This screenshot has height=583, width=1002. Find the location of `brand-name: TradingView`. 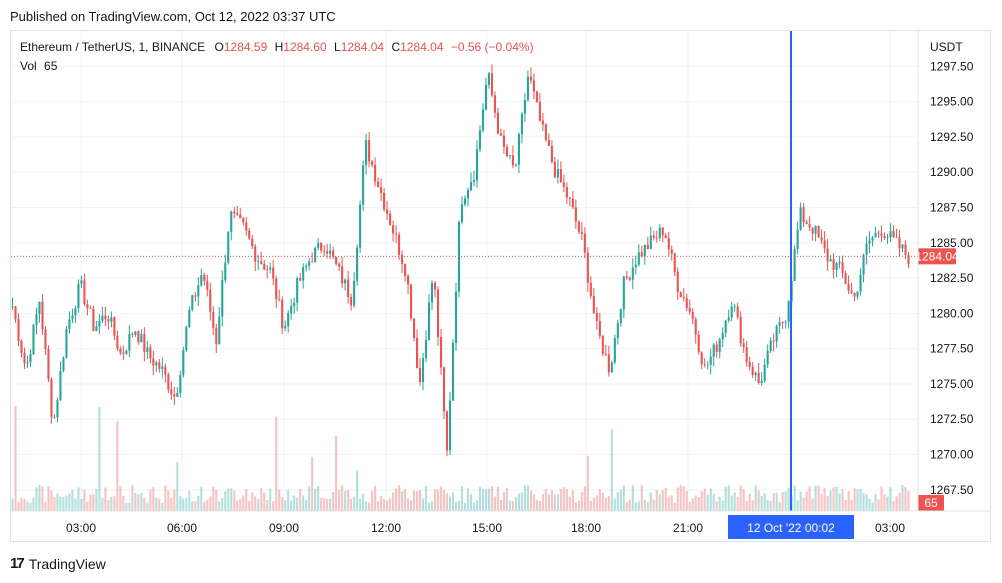

brand-name: TradingView is located at coordinates (67, 563).